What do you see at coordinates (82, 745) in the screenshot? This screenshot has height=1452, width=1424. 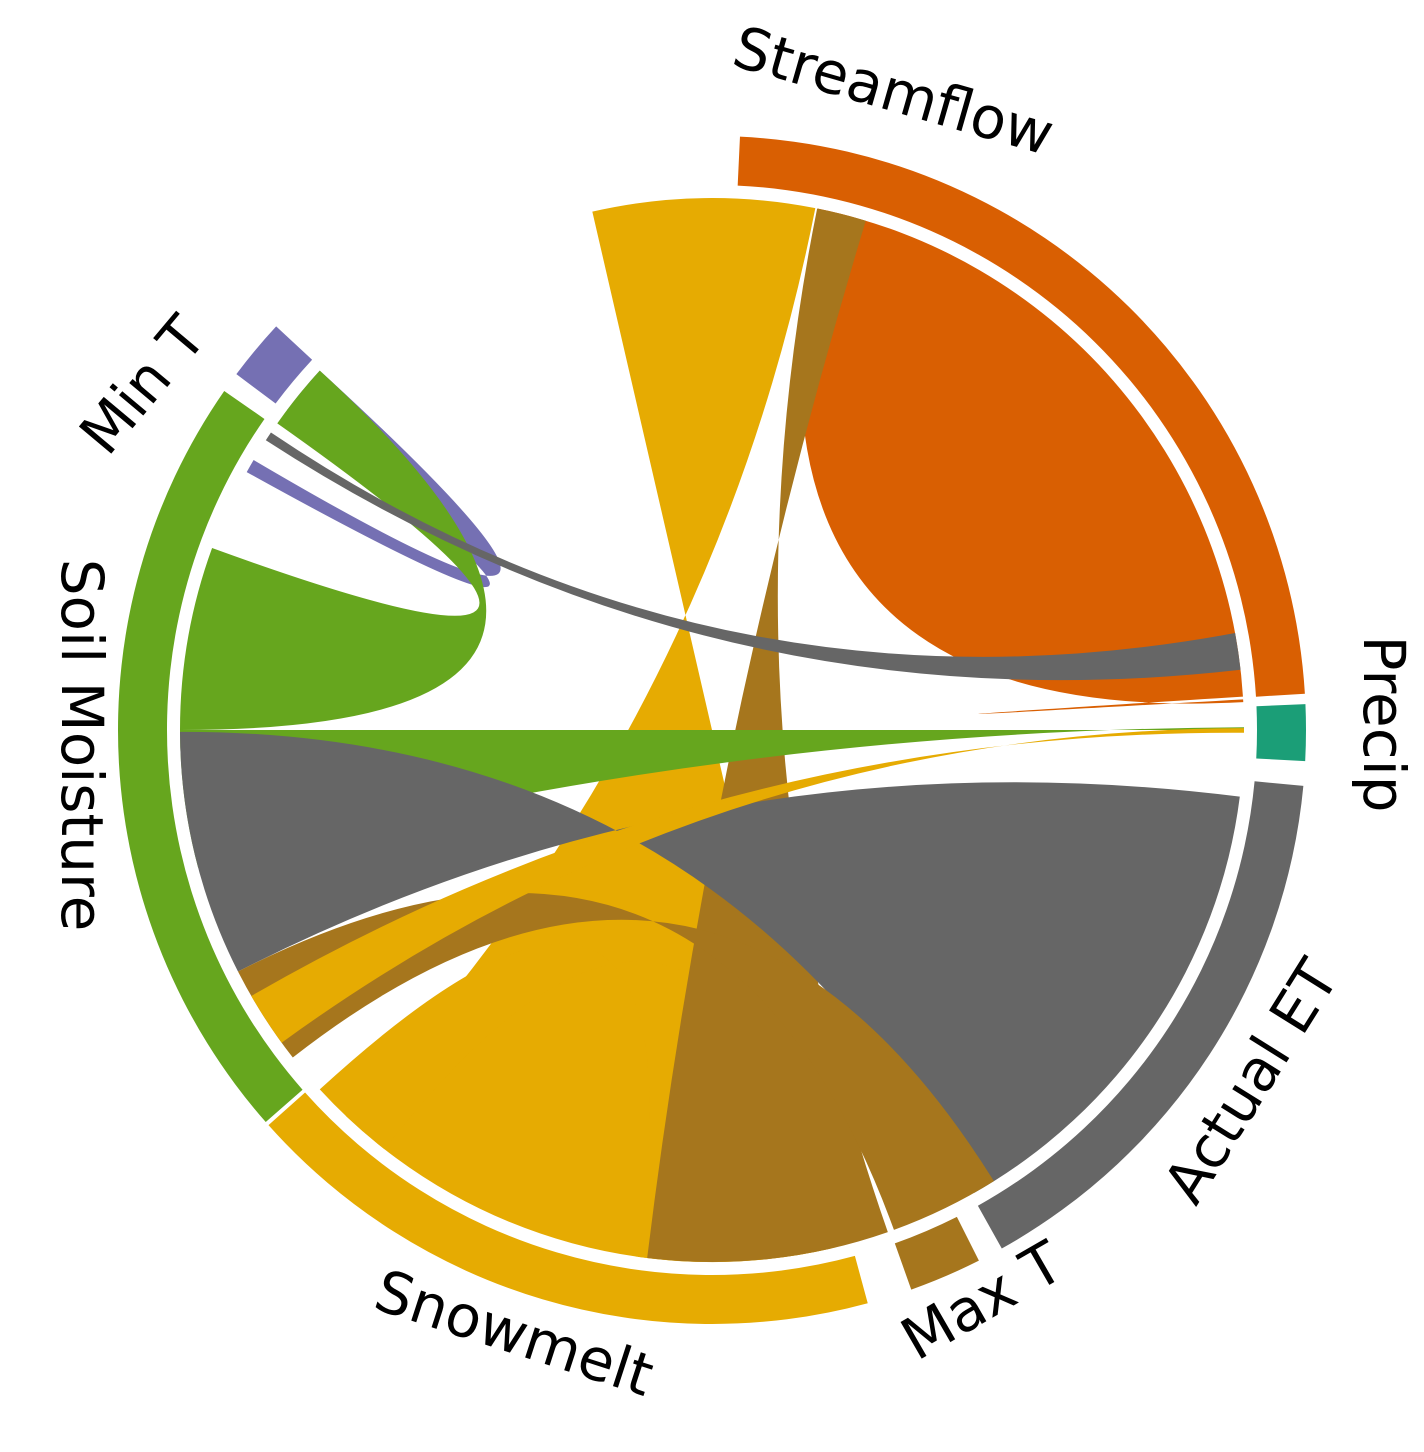 I see `label-soil-moisture: Soil Moisture` at bounding box center [82, 745].